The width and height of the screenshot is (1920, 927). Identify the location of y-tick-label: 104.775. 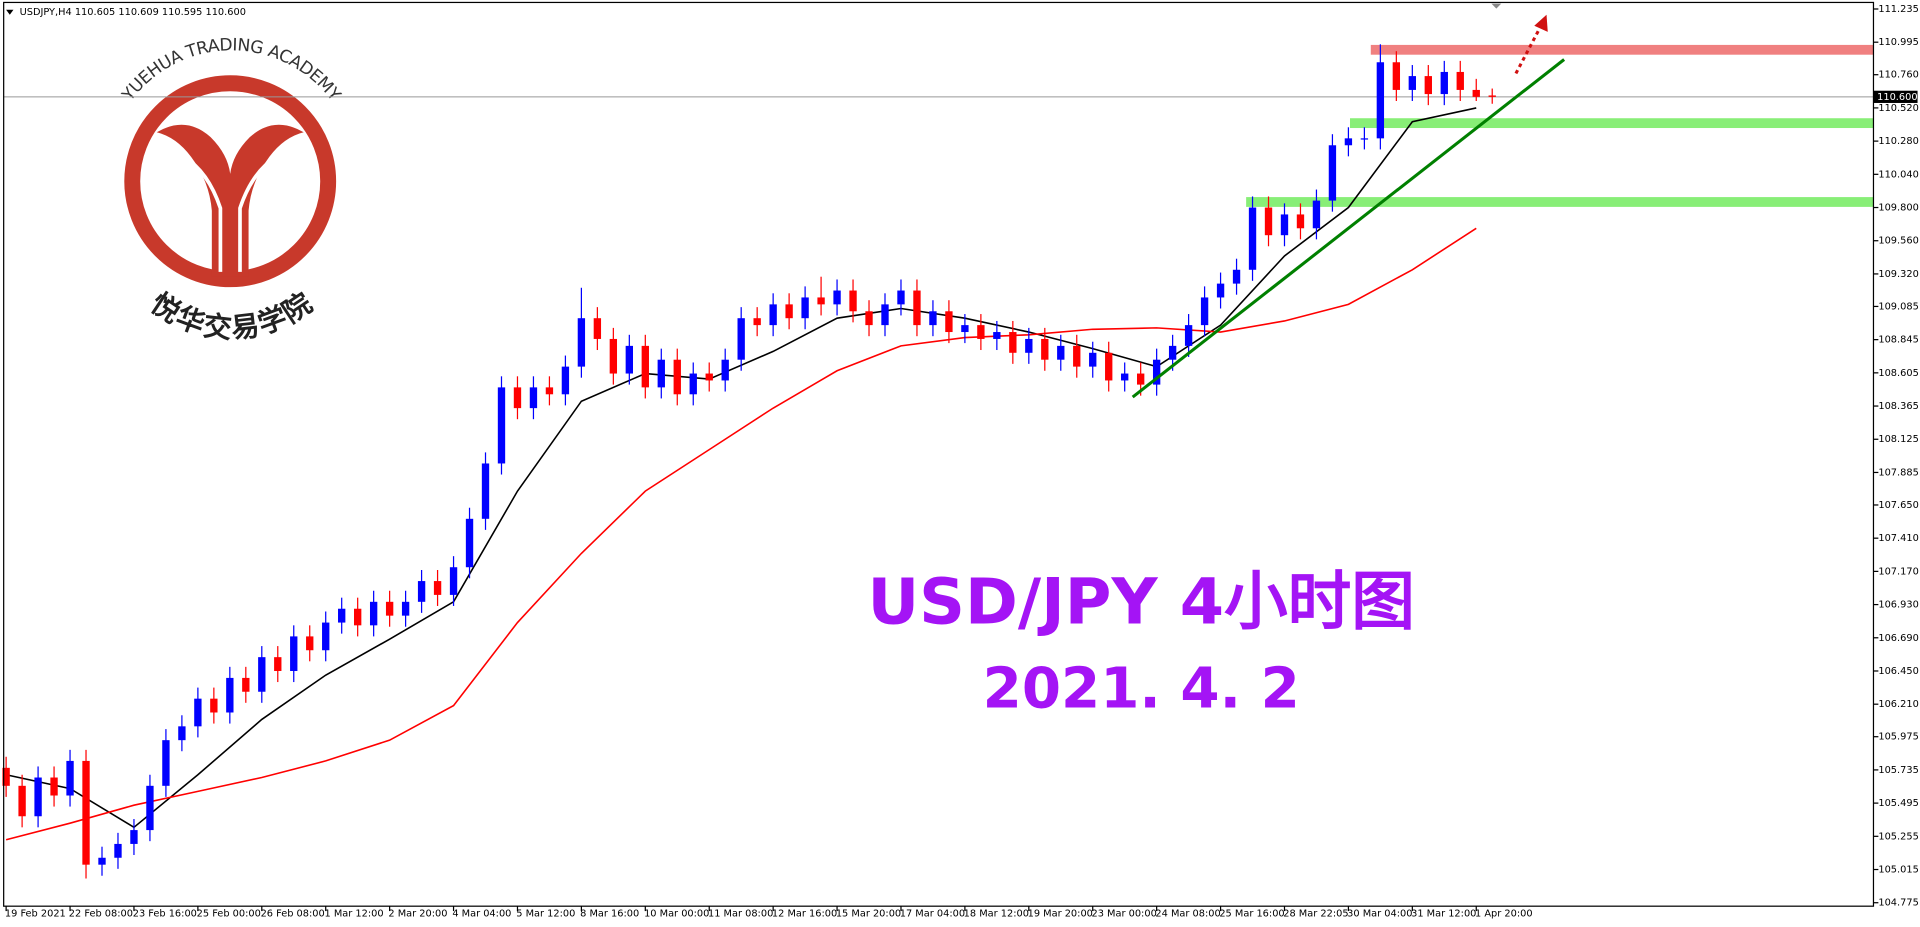
(1898, 903).